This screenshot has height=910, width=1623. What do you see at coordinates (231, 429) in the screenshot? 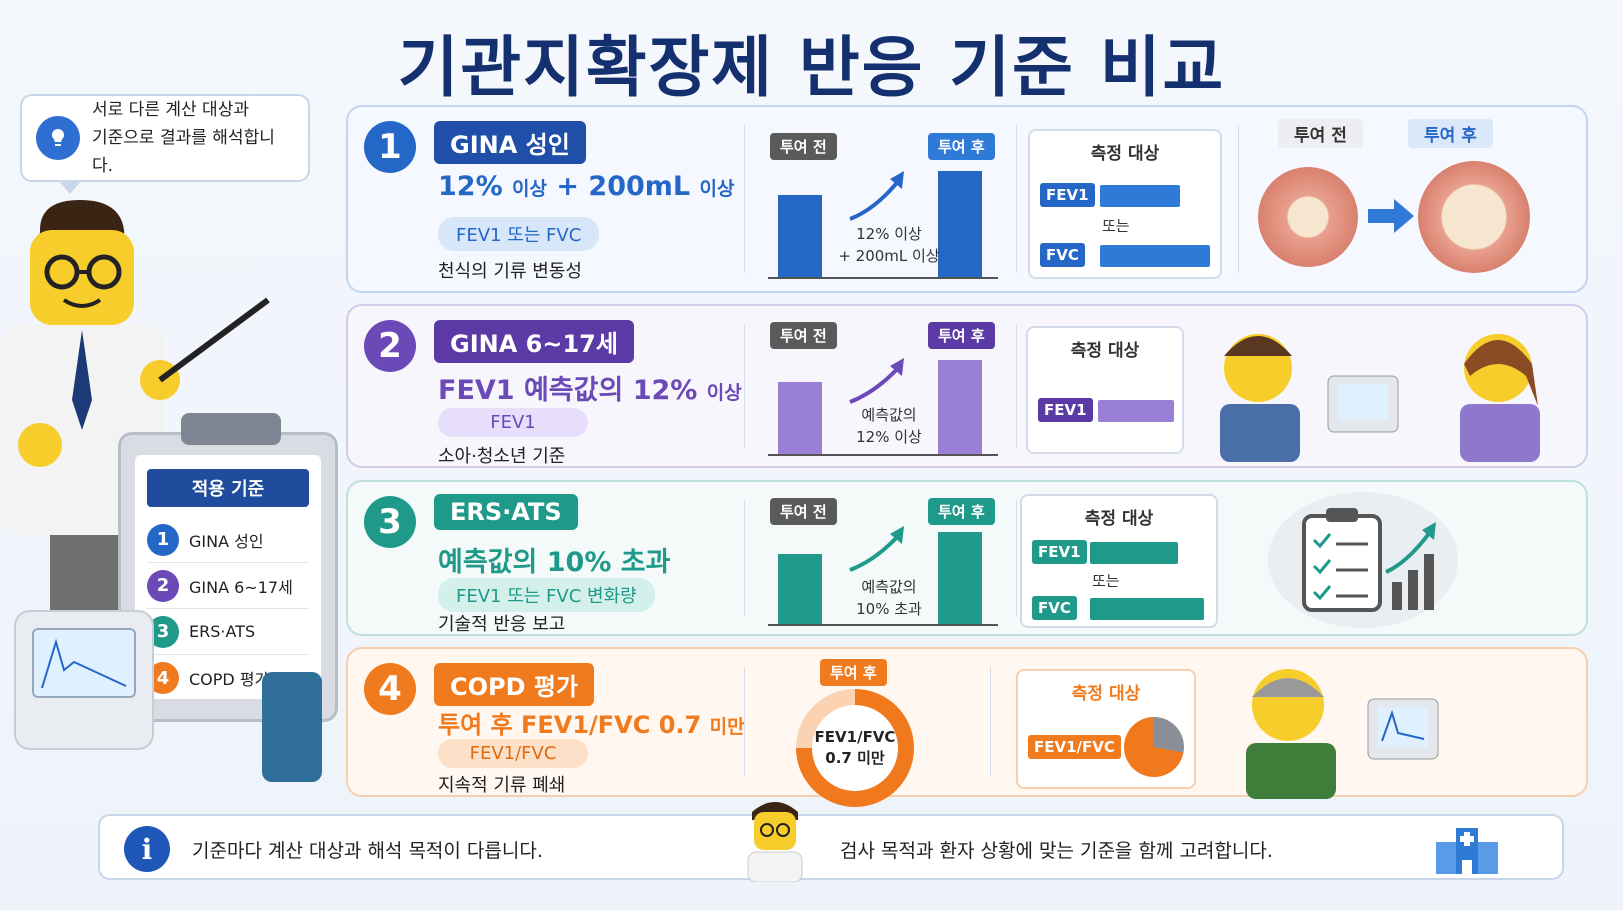
I see `clipboard-clip` at bounding box center [231, 429].